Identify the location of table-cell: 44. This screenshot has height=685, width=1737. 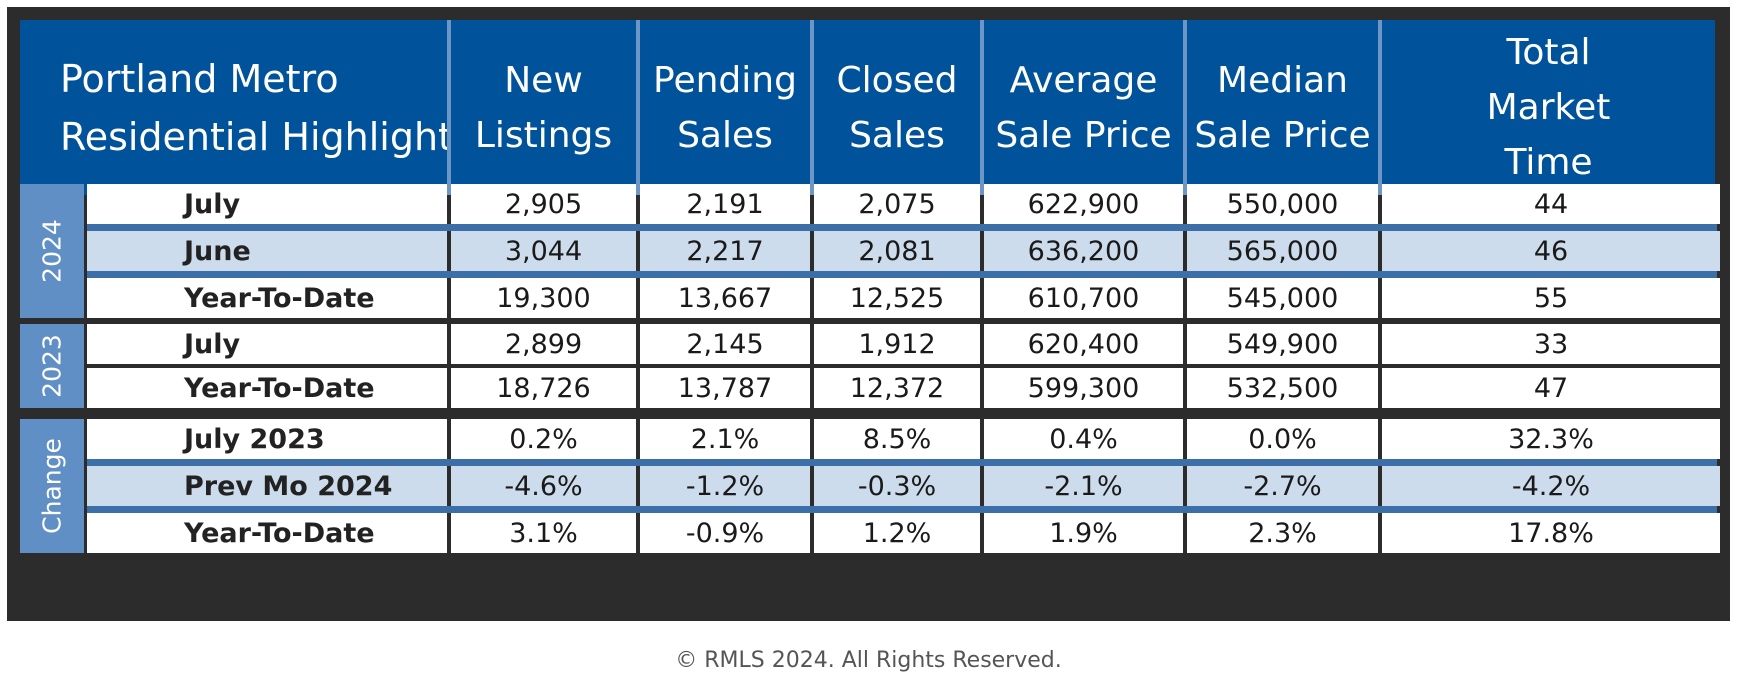
(1551, 204).